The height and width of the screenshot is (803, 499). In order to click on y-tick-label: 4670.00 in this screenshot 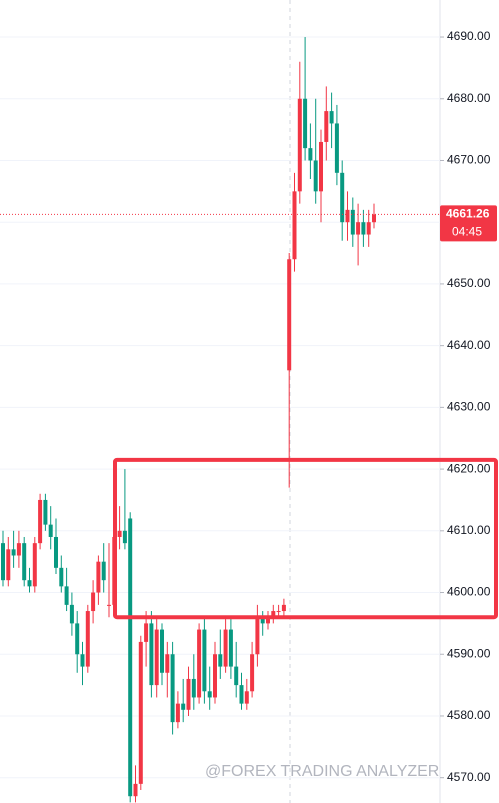, I will do `click(469, 160)`.